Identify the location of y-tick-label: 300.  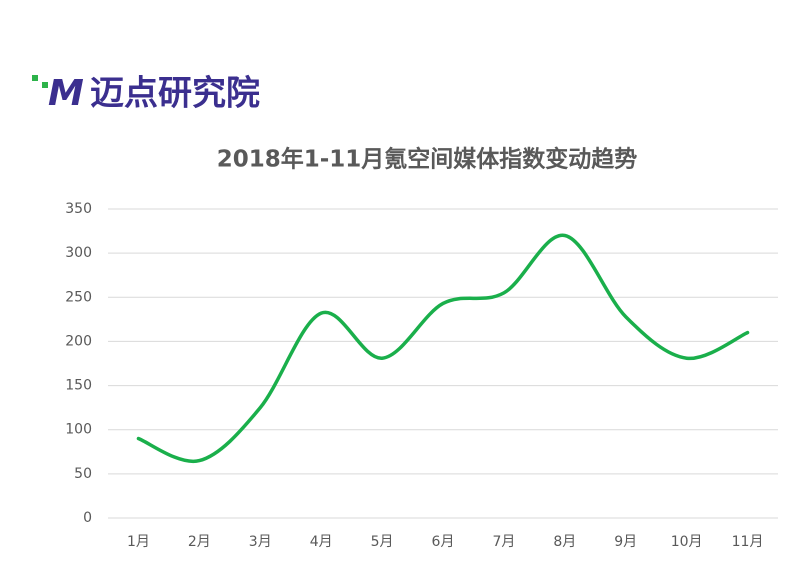
(78, 253).